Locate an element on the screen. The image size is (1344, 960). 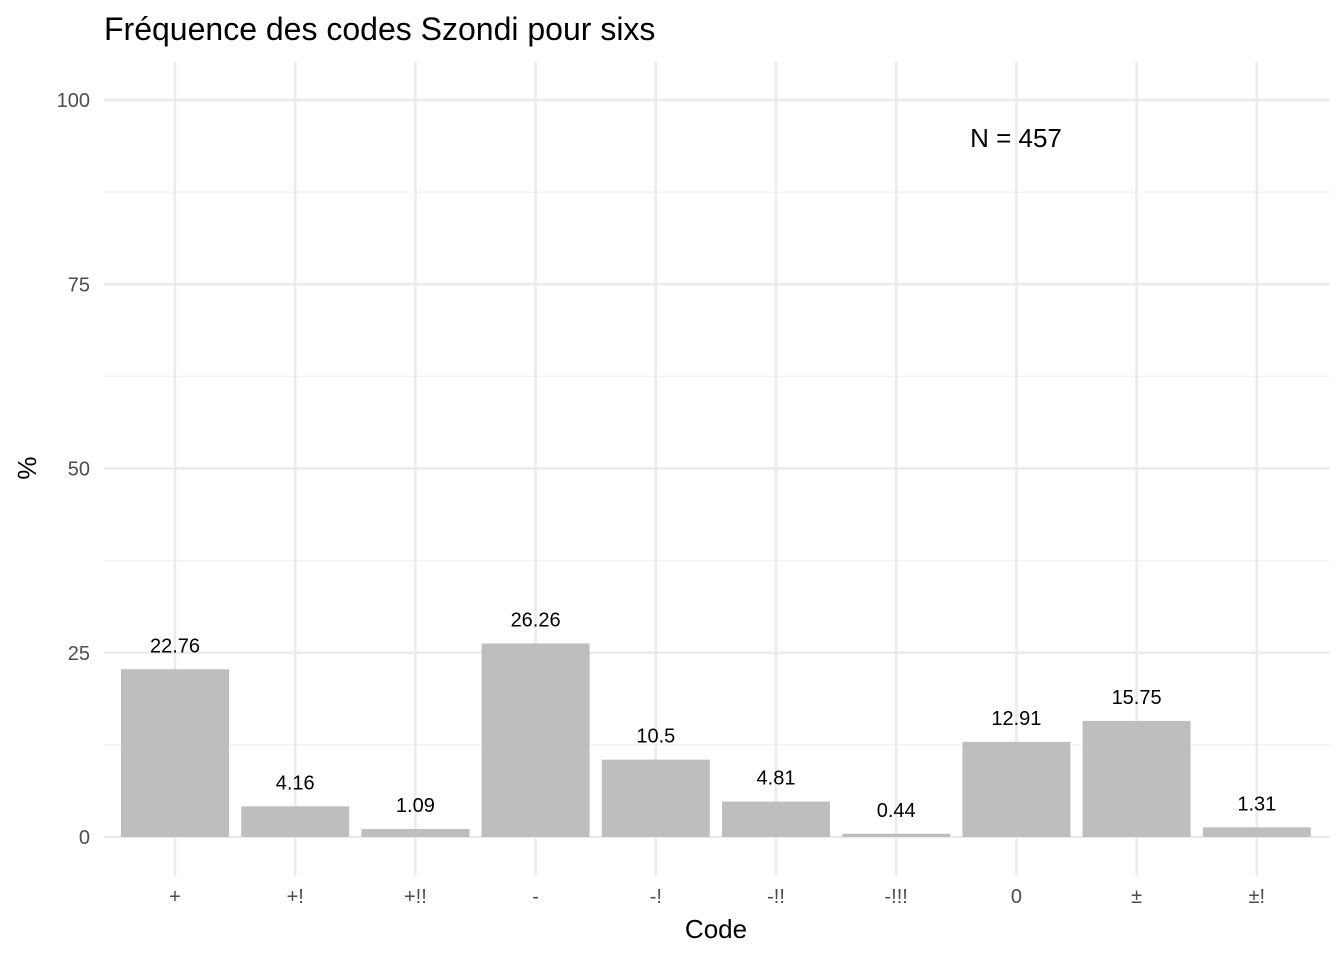
bar-value-label: 4.81 is located at coordinates (776, 779).